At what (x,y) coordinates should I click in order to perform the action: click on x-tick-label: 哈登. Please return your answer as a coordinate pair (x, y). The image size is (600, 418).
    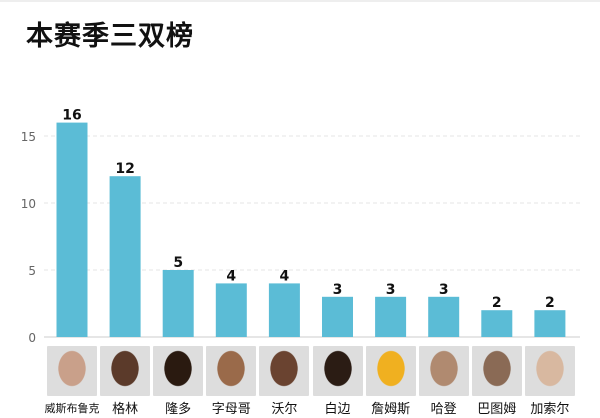
    Looking at the image, I should click on (443, 409).